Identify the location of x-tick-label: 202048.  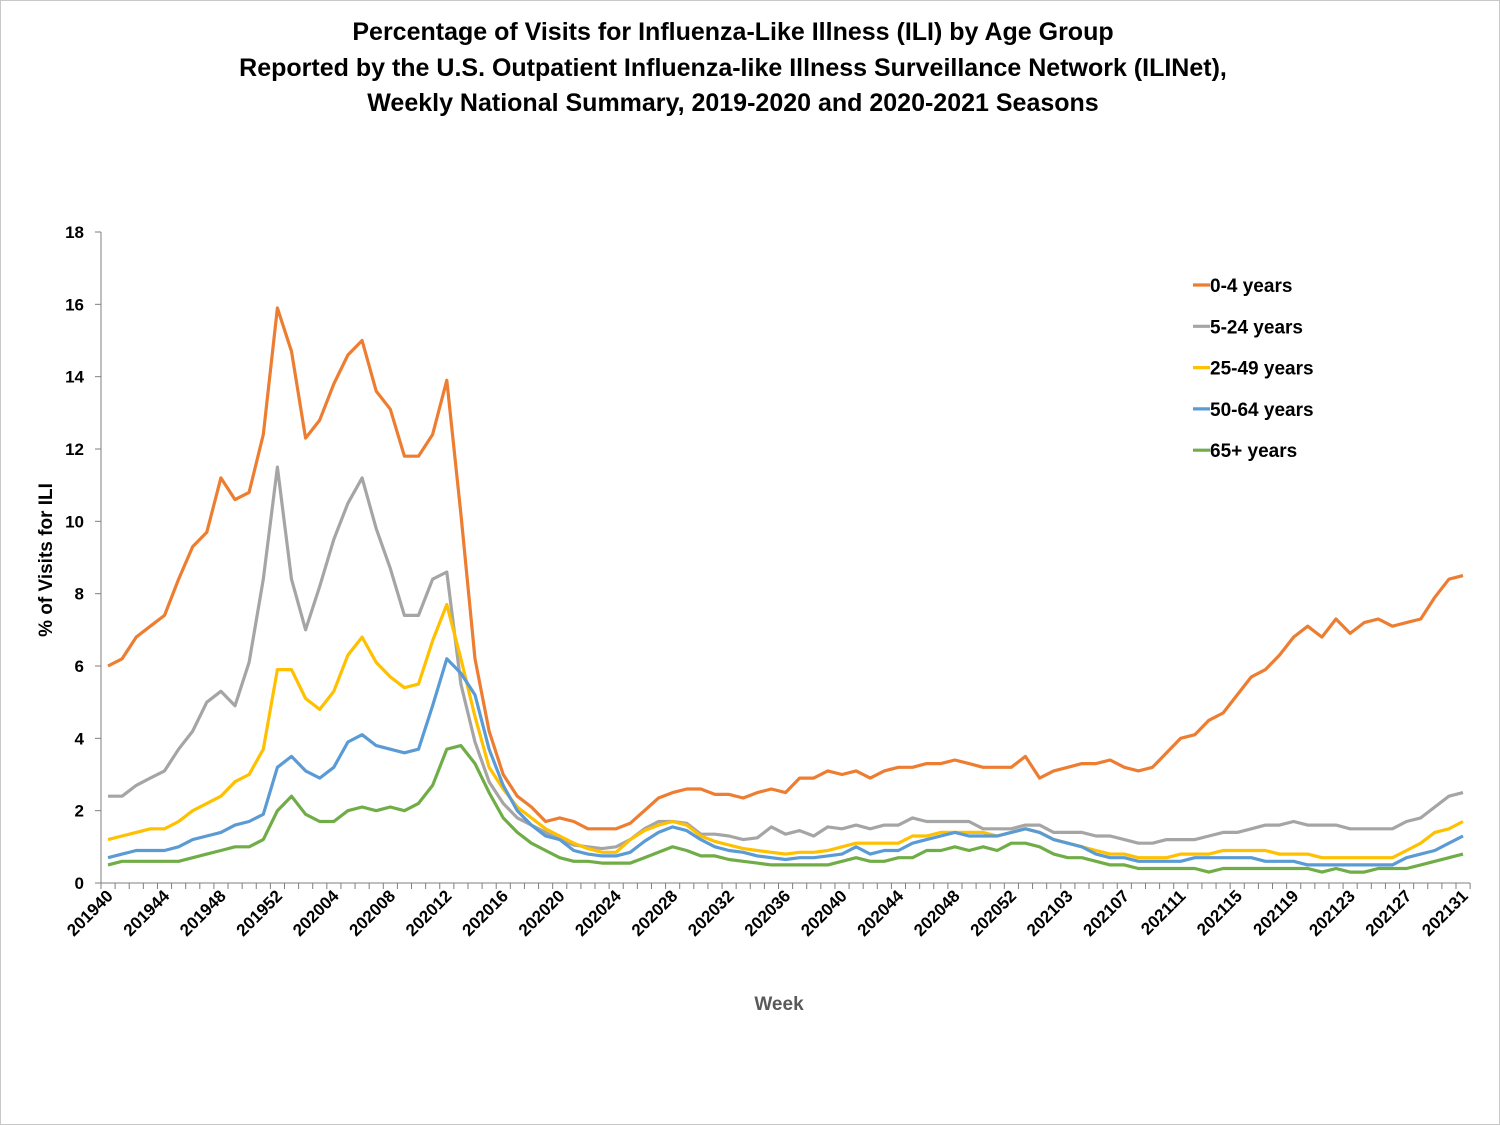
(937, 913).